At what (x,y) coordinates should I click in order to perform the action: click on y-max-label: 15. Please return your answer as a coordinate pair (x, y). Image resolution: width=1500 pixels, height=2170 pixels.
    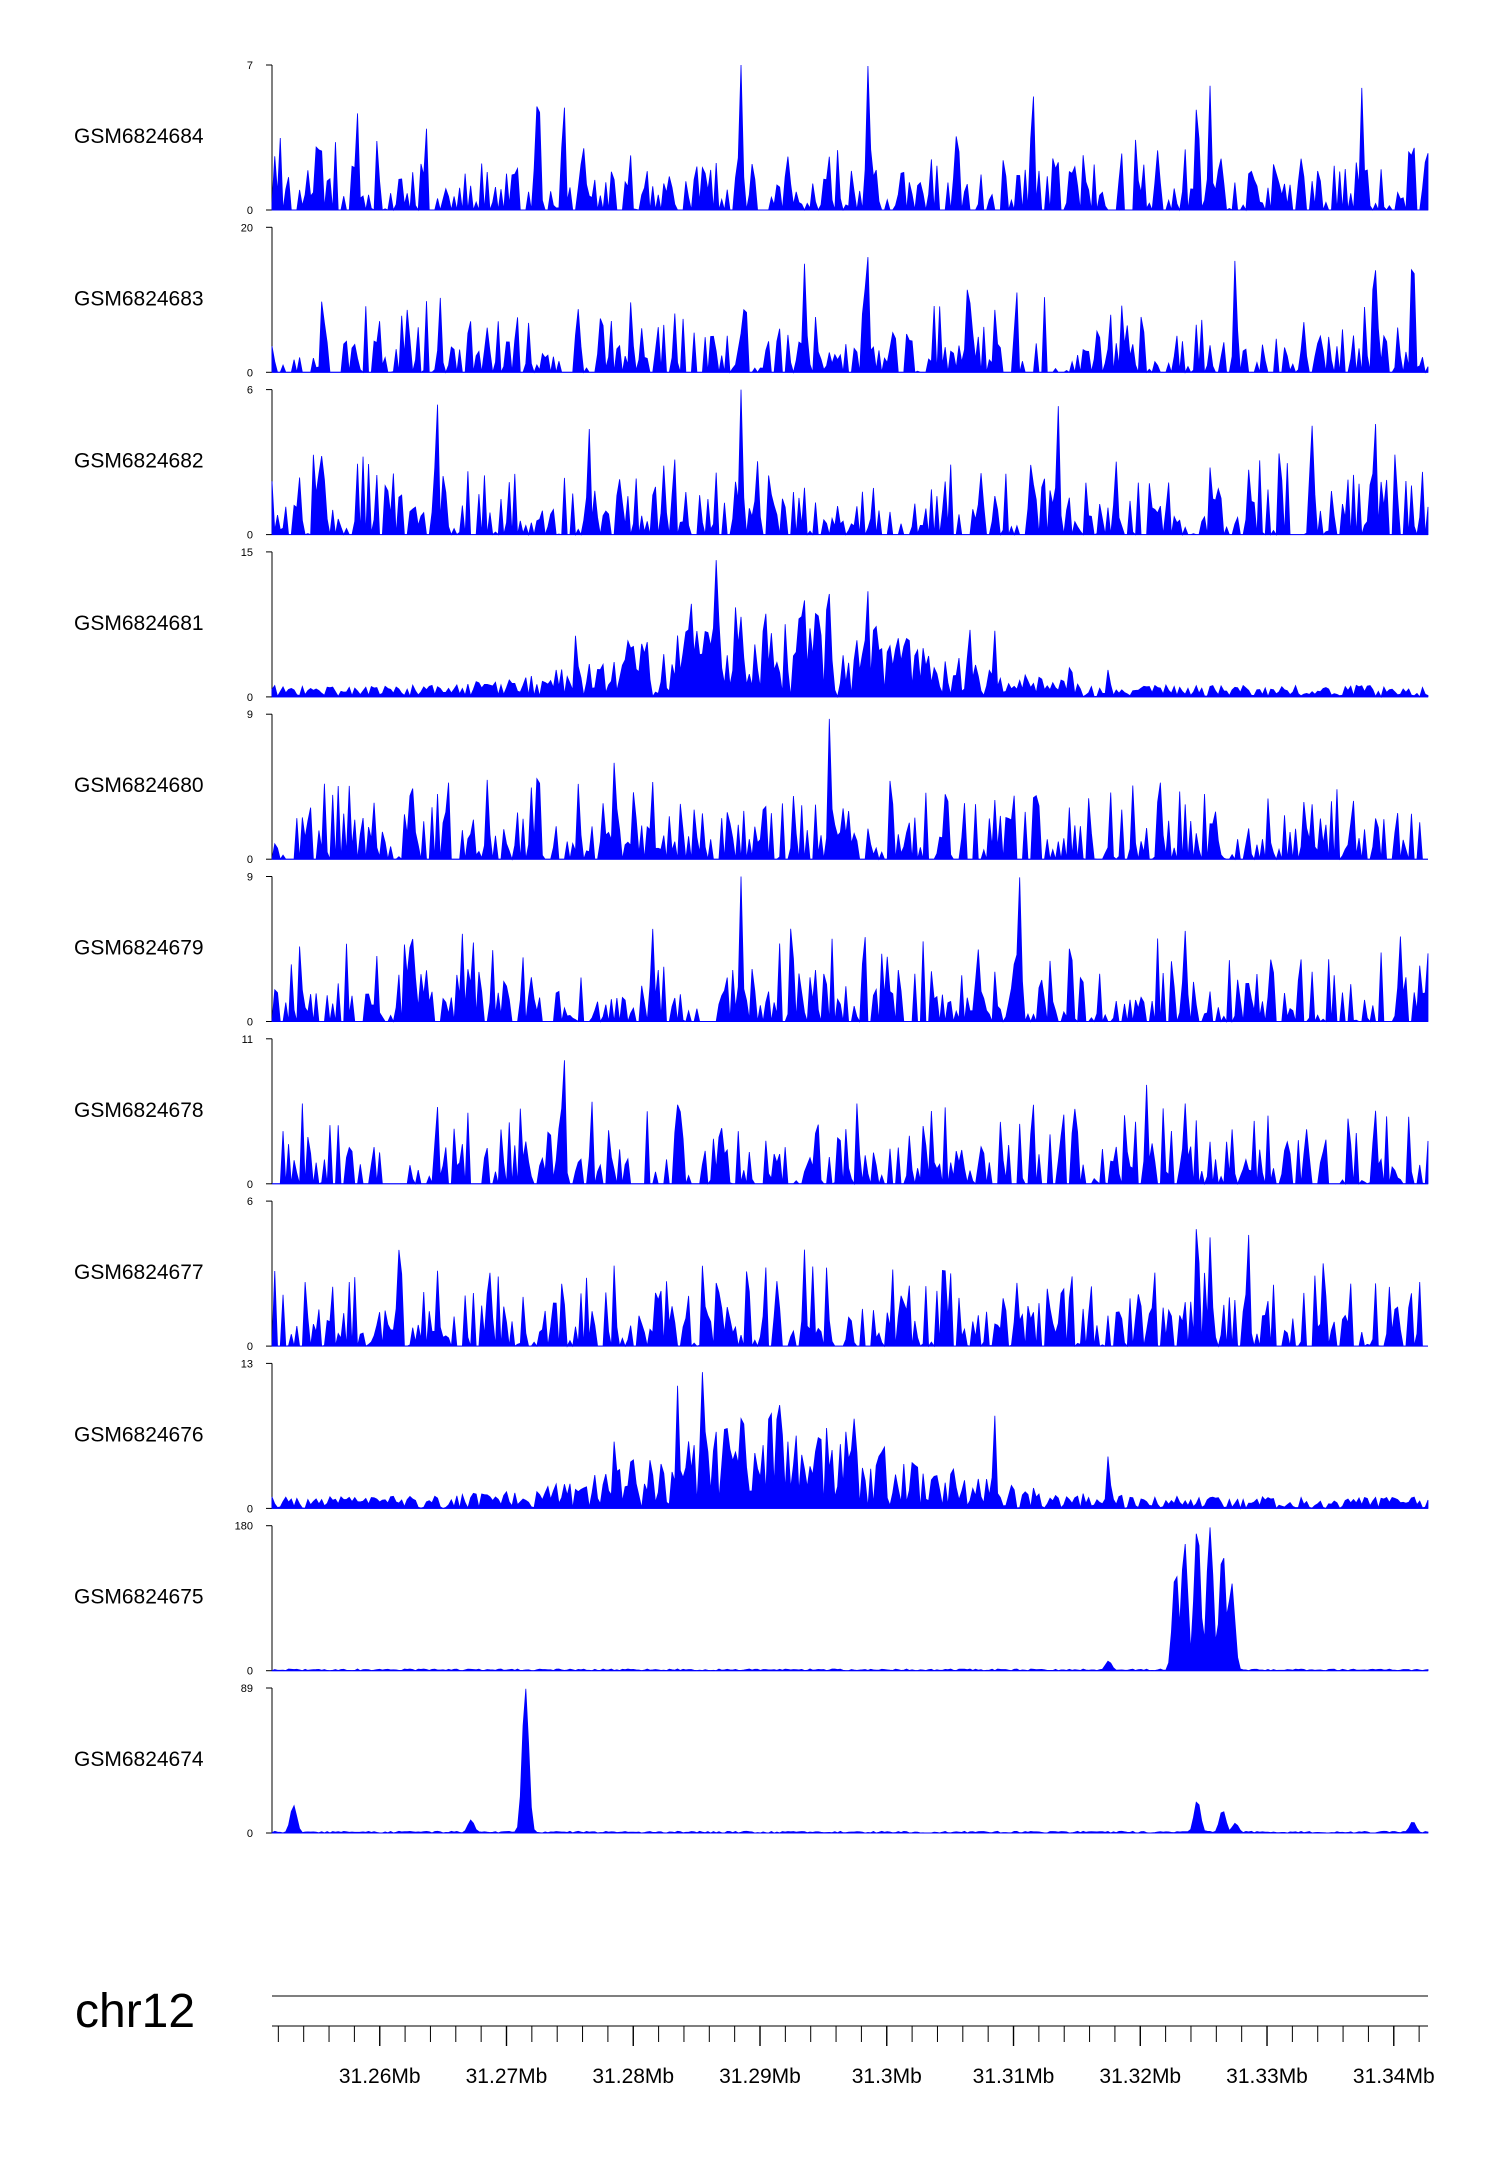
    Looking at the image, I should click on (247, 553).